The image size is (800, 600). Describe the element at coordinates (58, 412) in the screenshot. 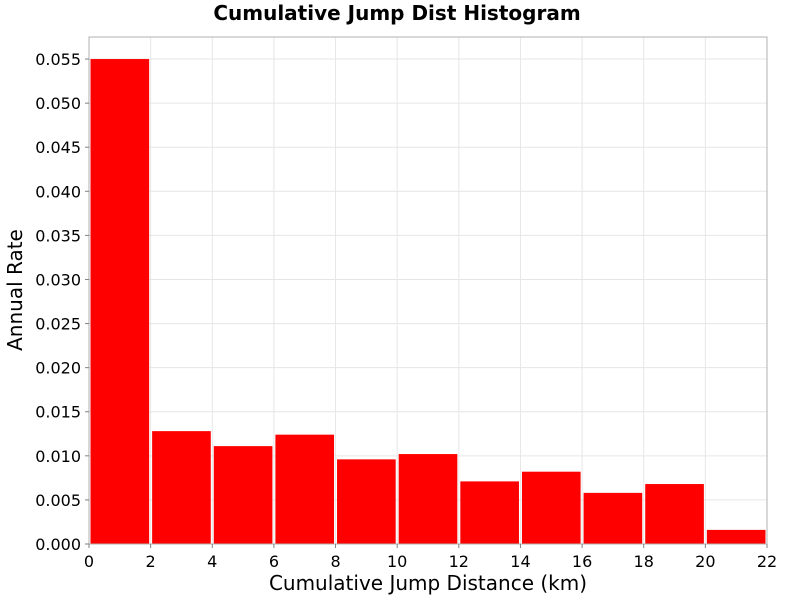

I see `y-tick-label: 0.015` at that location.